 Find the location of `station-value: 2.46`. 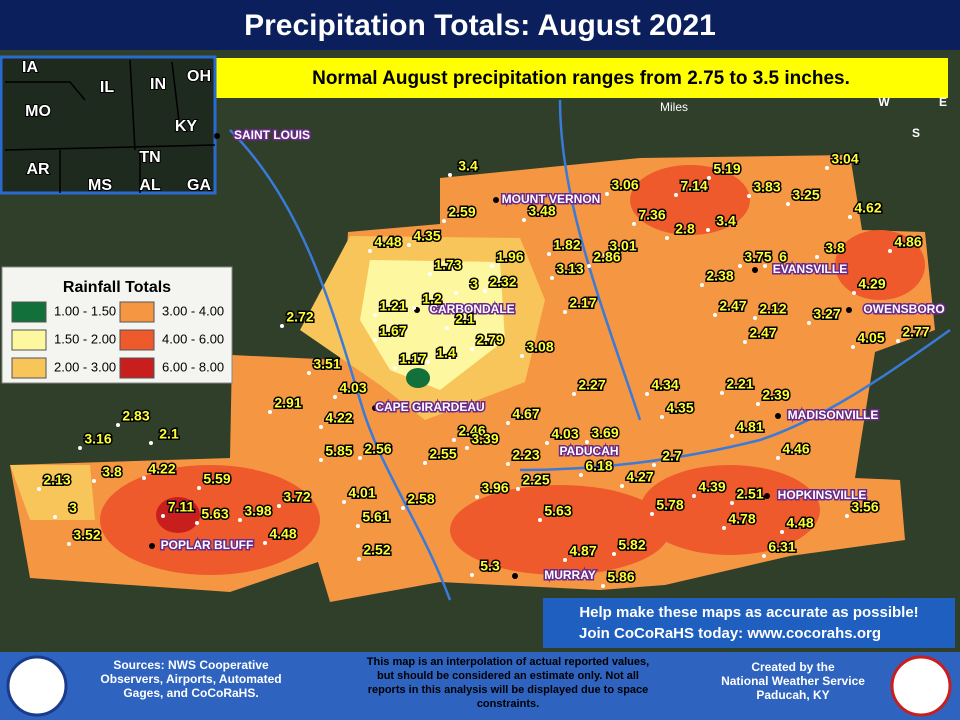

station-value: 2.46 is located at coordinates (471, 431).